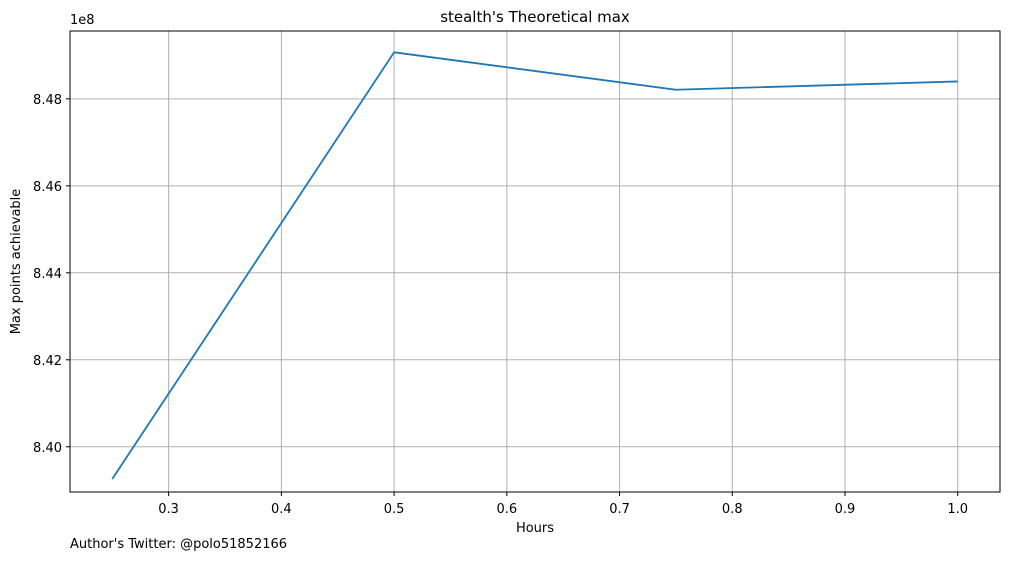 The image size is (1010, 562). Describe the element at coordinates (47, 448) in the screenshot. I see `y-tick-label: 8.40` at that location.